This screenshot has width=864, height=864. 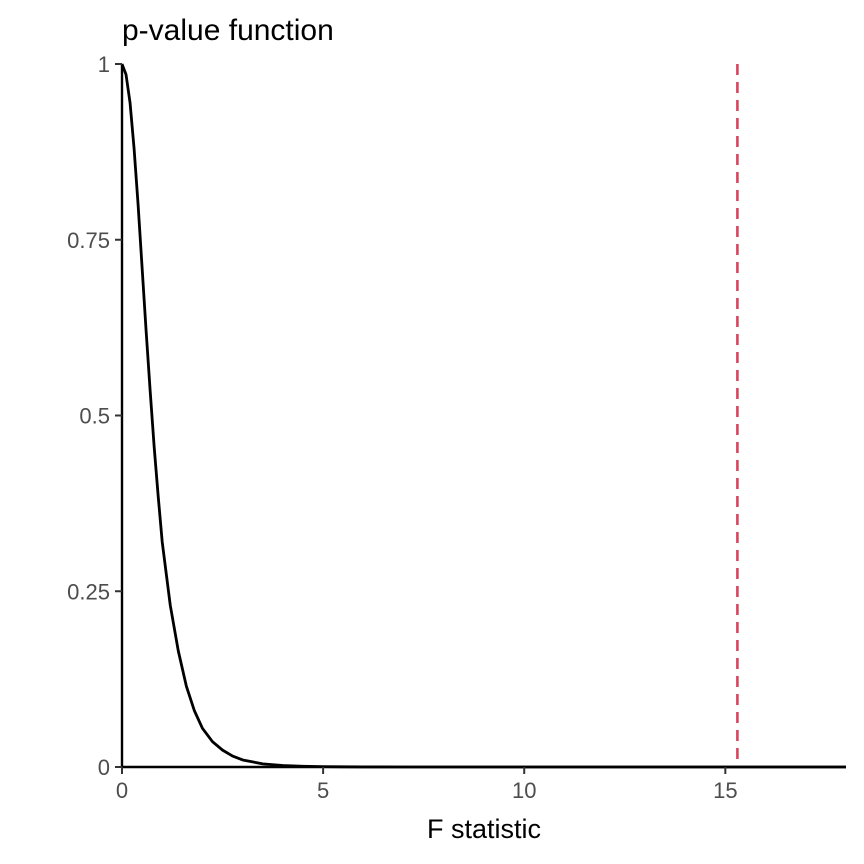 What do you see at coordinates (122, 790) in the screenshot?
I see `x-tick-label: 0` at bounding box center [122, 790].